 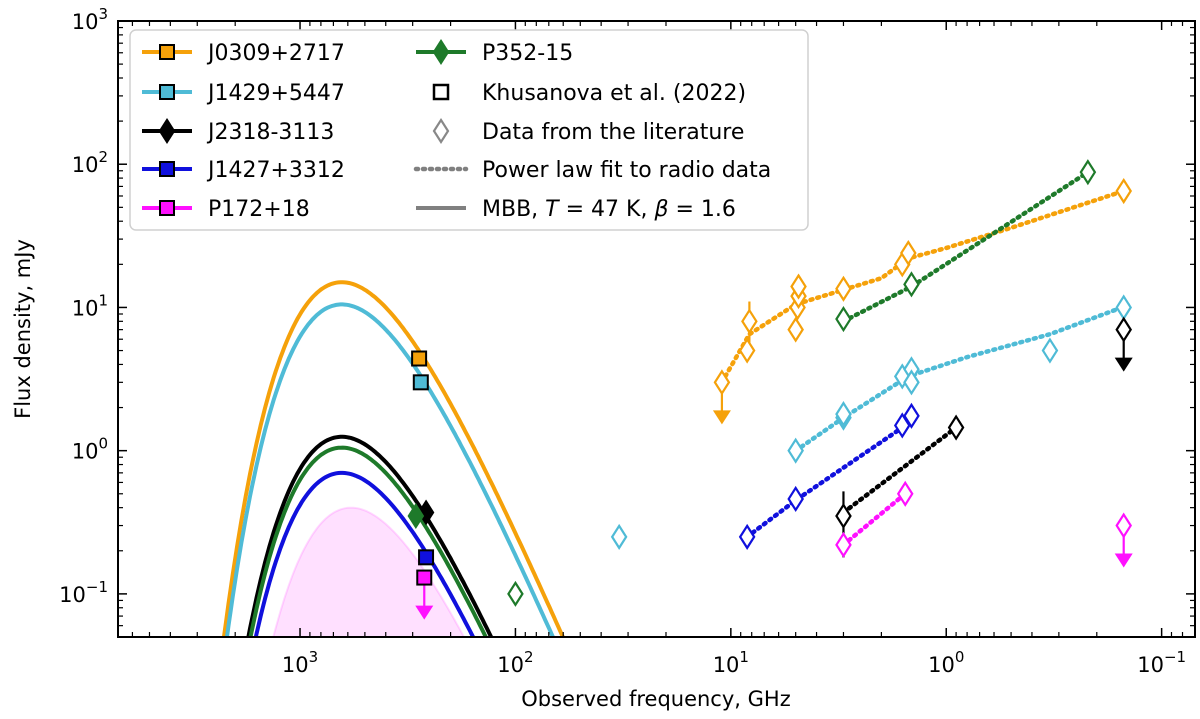 What do you see at coordinates (619, 536) in the screenshot?
I see `literature-point-data-from-the-literature` at bounding box center [619, 536].